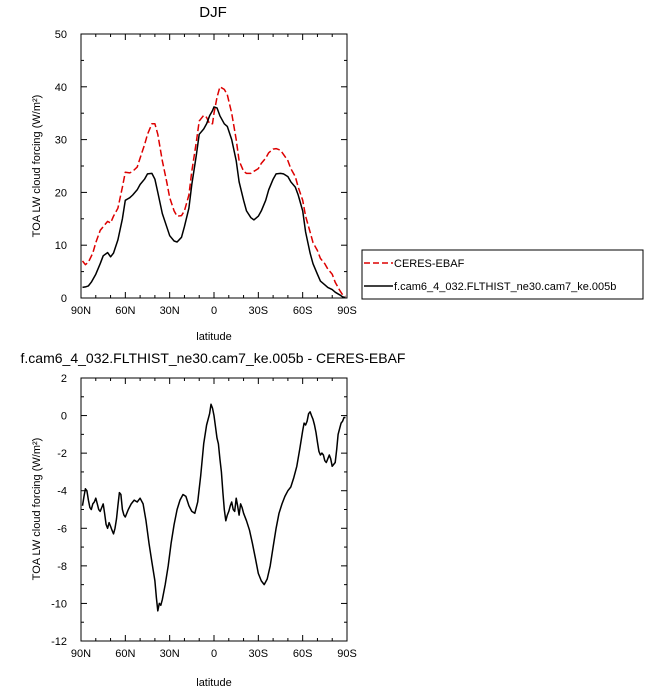 Image resolution: width=649 pixels, height=690 pixels. I want to click on top-x-axis-label: latitude, so click(213, 337).